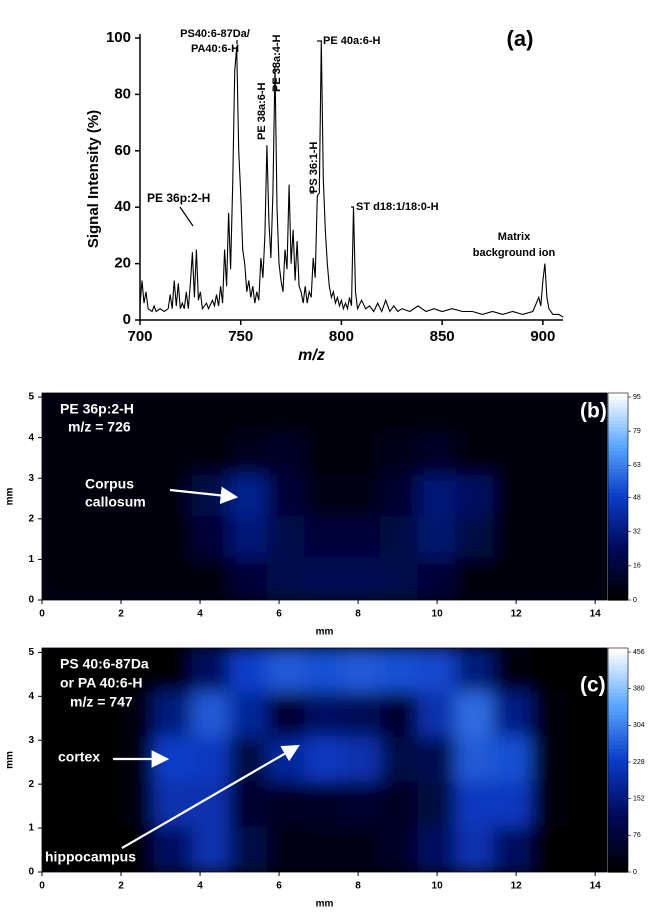 The height and width of the screenshot is (915, 649). I want to click on x-axis-label: mm, so click(325, 904).